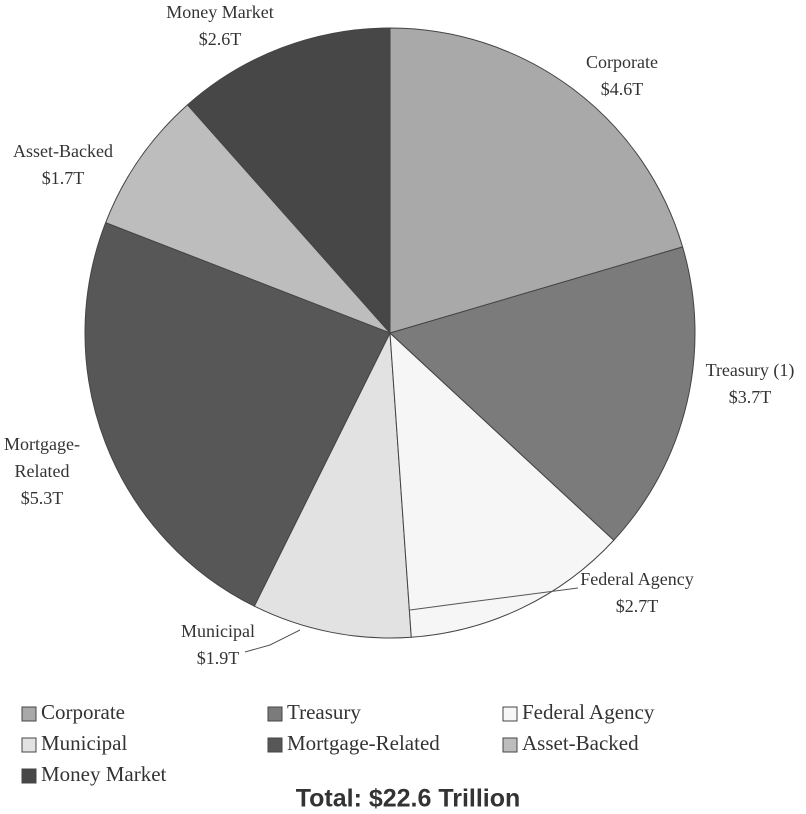 The width and height of the screenshot is (806, 814). What do you see at coordinates (218, 658) in the screenshot?
I see `slice-value-label: $1.9T` at bounding box center [218, 658].